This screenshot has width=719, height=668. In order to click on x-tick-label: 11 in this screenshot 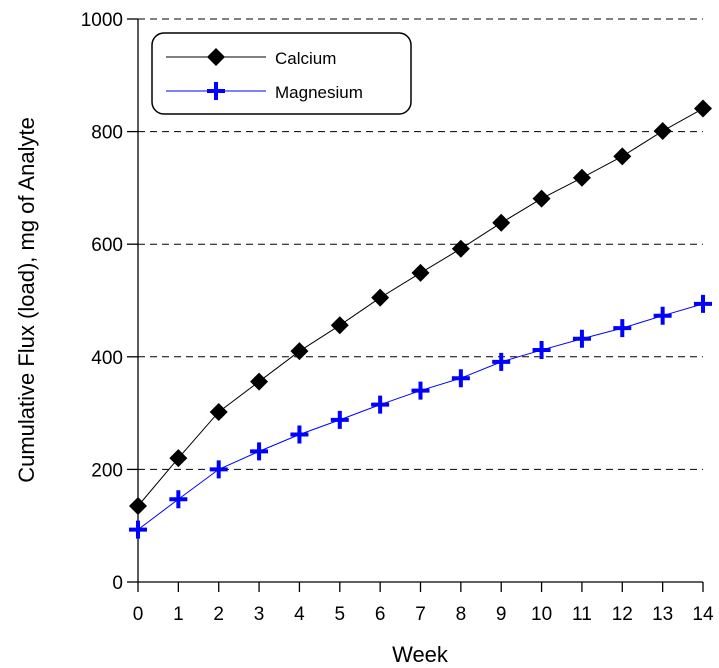, I will do `click(582, 614)`.